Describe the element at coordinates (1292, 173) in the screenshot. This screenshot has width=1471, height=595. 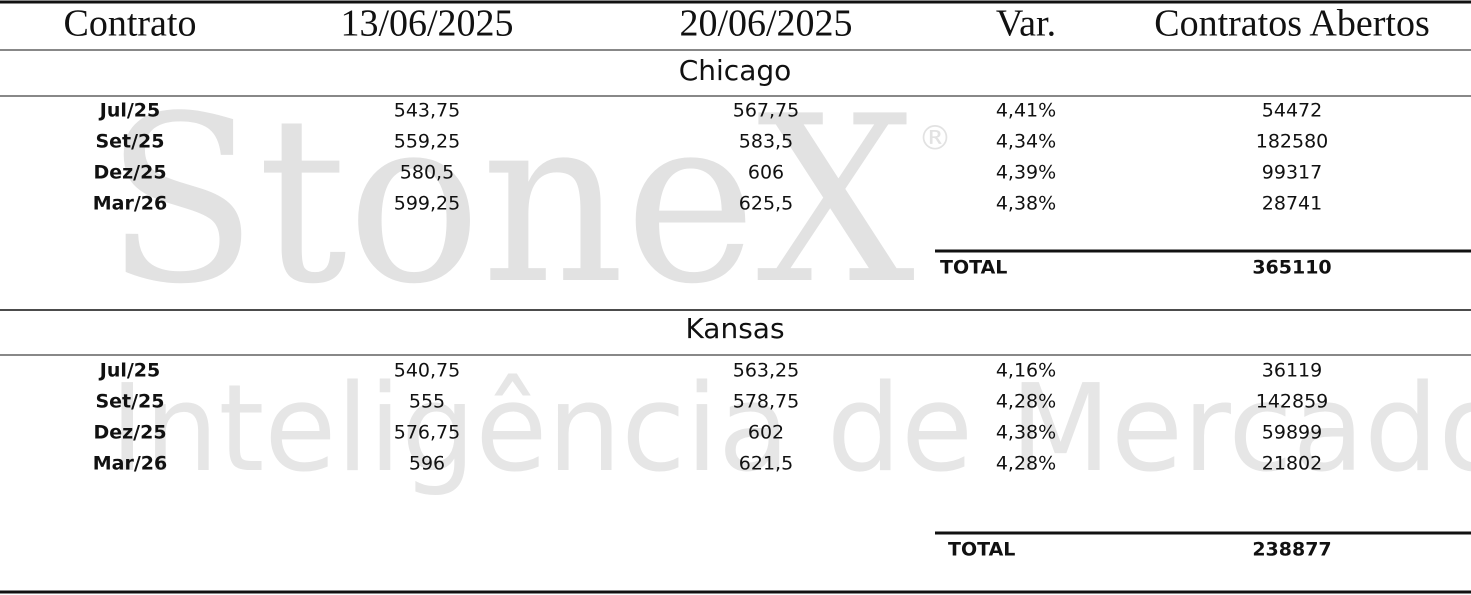
I see `cell: 99317` at that location.